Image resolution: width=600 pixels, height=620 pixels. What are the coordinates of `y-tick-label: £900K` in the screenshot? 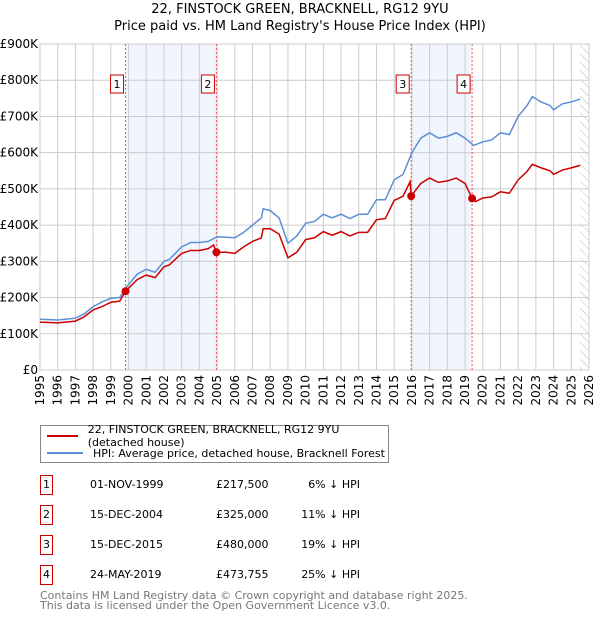 It's located at (19, 44).